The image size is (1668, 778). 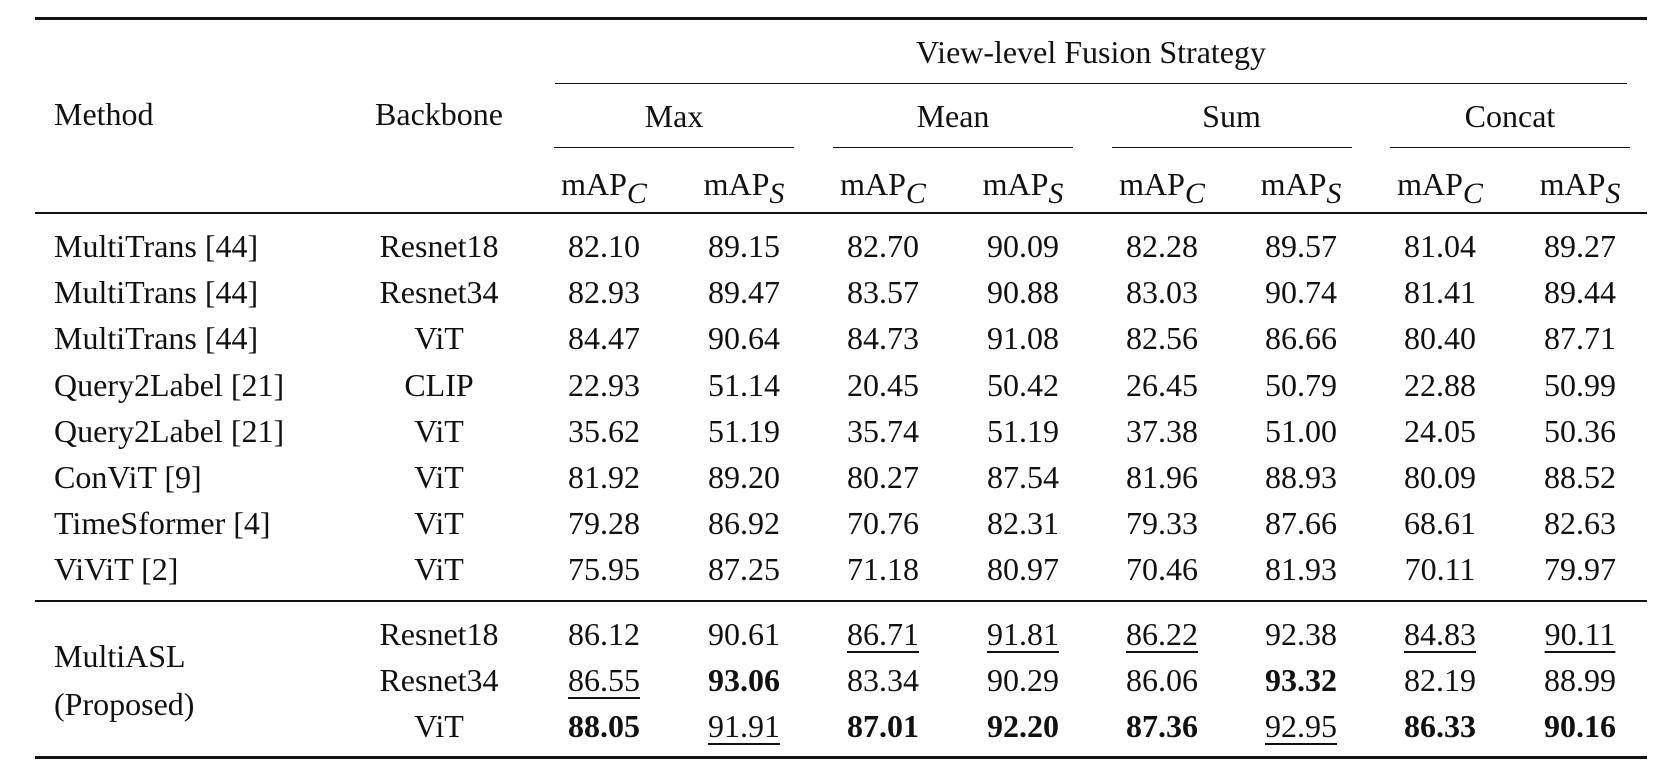 What do you see at coordinates (1580, 292) in the screenshot?
I see `cell-value: 89.44` at bounding box center [1580, 292].